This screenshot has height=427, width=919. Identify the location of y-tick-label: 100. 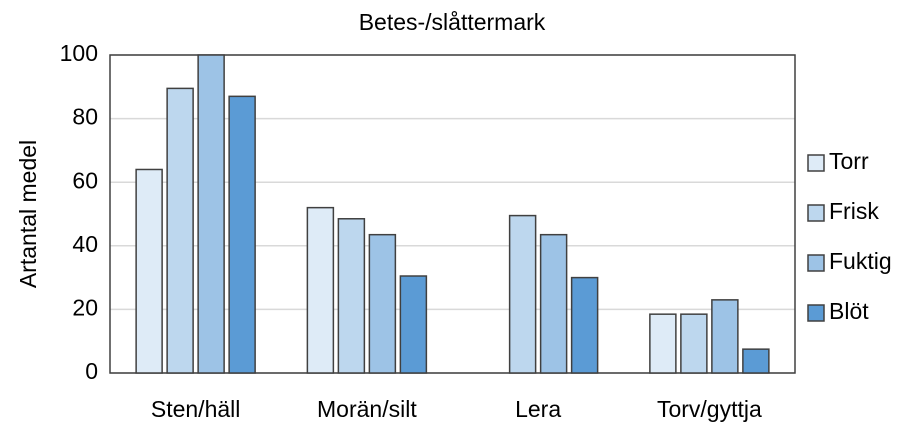
(79, 53).